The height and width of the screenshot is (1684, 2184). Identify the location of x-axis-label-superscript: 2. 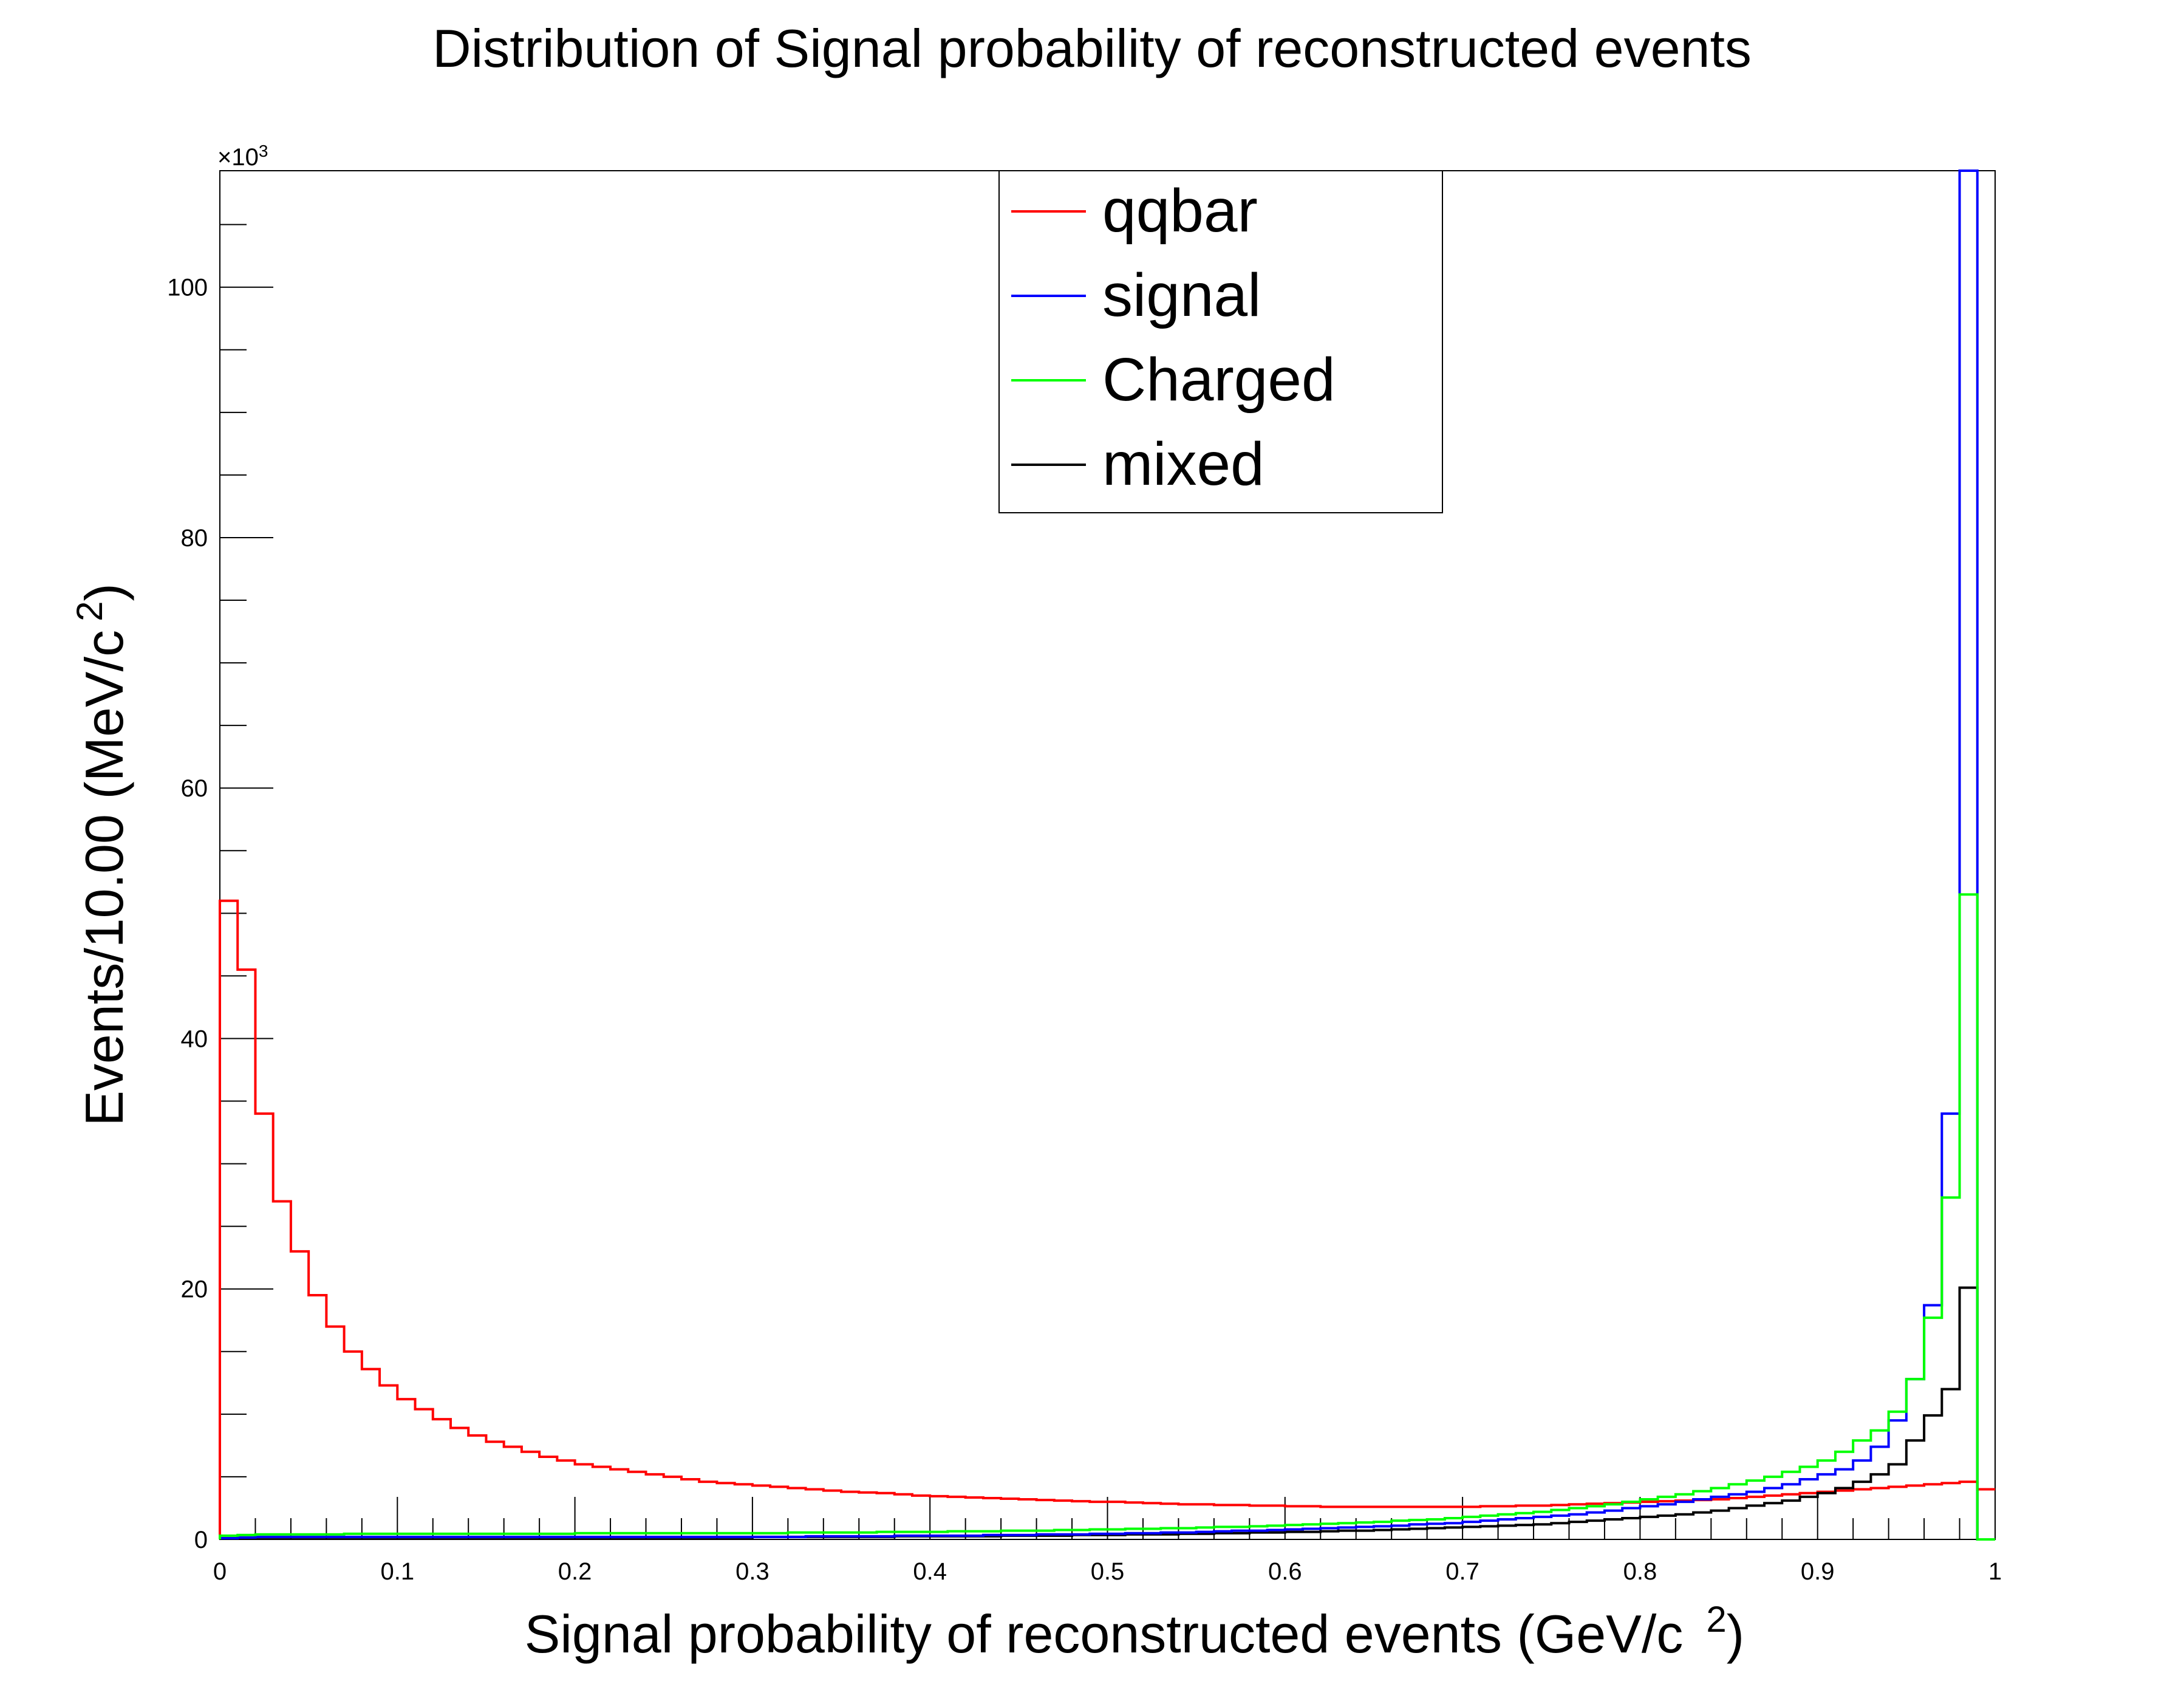
(1716, 1620).